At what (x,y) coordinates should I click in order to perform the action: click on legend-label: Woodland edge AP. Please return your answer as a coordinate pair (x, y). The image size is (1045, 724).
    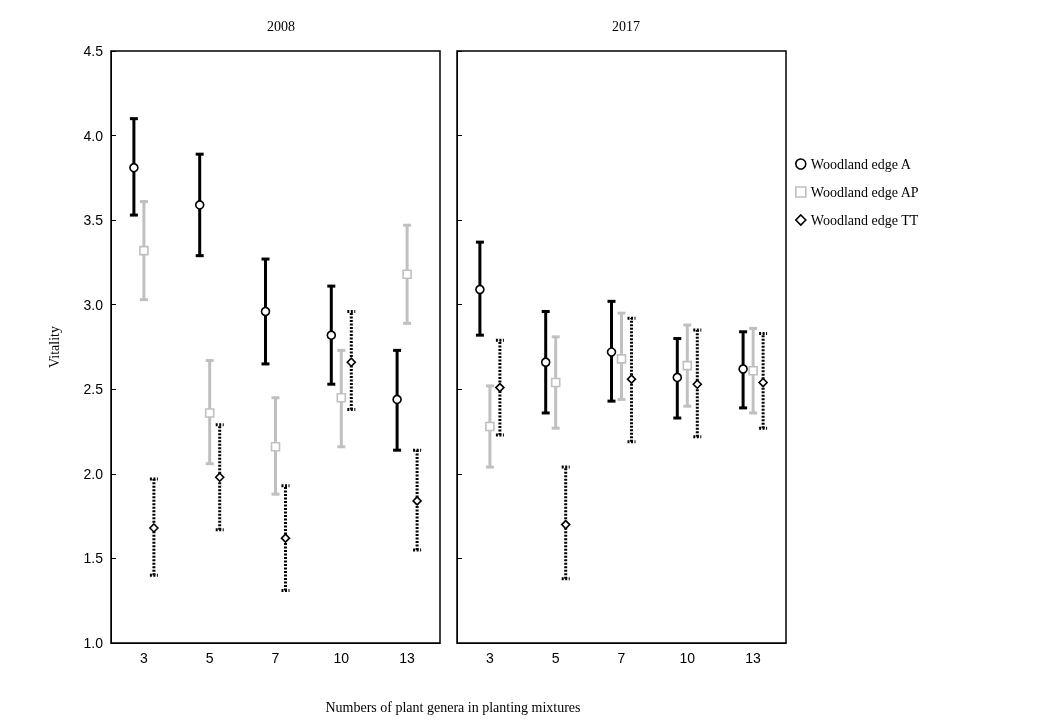
    Looking at the image, I should click on (864, 192).